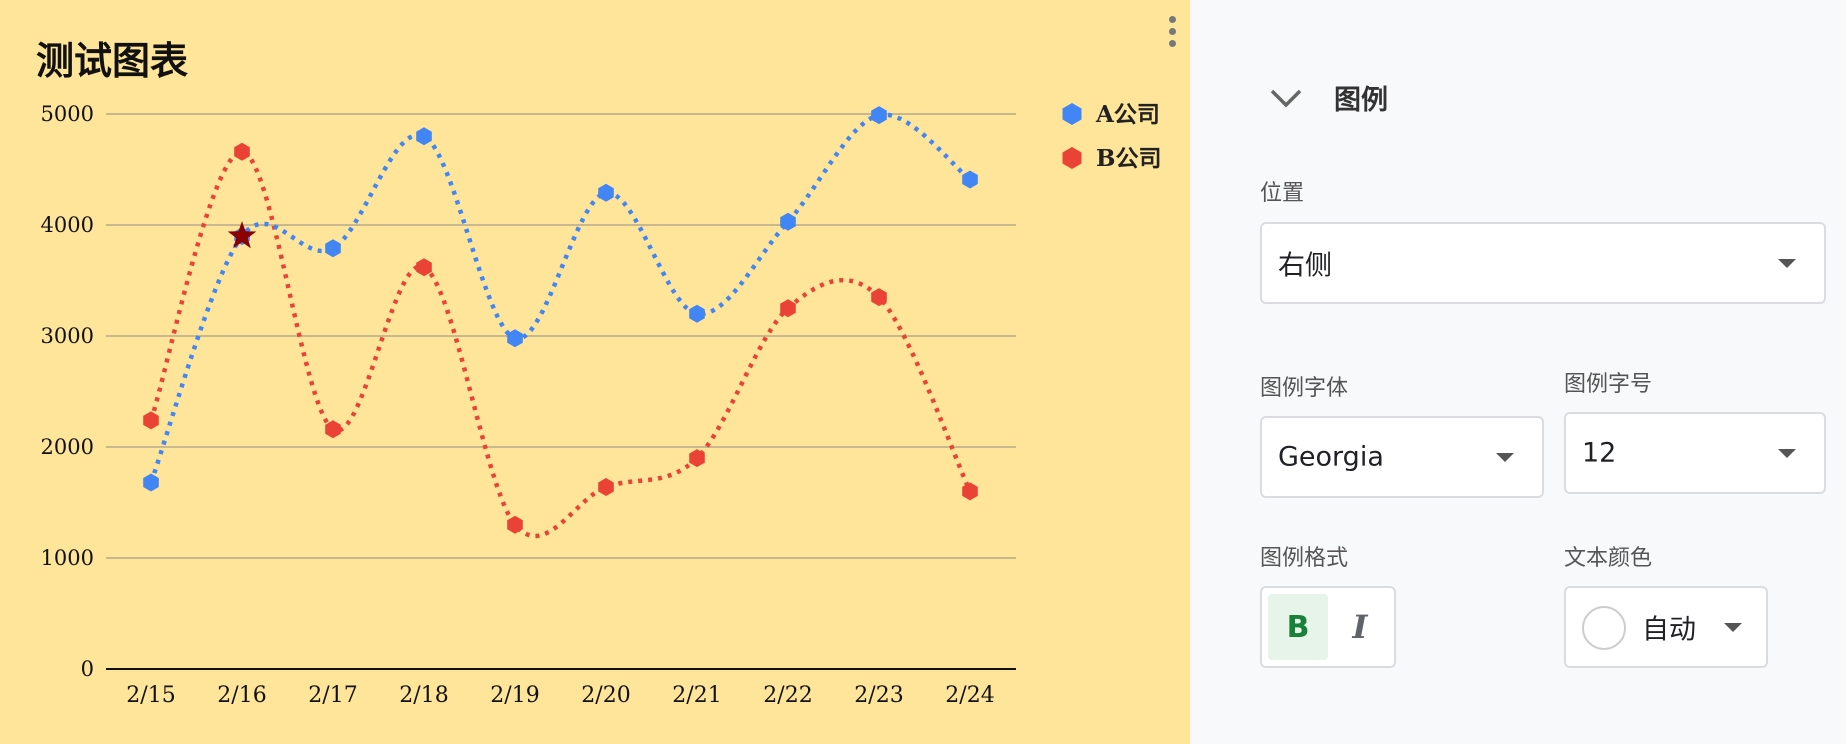  I want to click on text-color-select: 自动, so click(1666, 627).